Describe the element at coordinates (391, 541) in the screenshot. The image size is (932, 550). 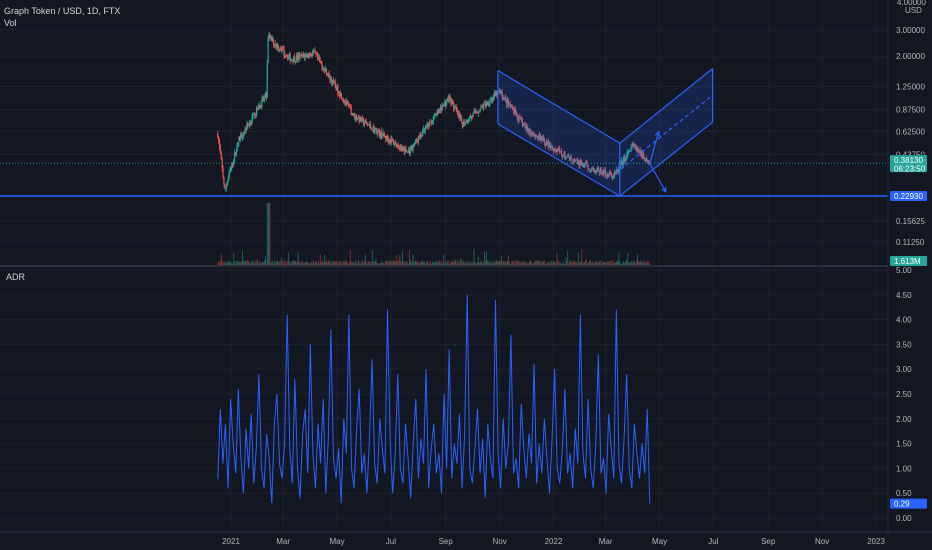
I see `time-tick-label: Jul` at that location.